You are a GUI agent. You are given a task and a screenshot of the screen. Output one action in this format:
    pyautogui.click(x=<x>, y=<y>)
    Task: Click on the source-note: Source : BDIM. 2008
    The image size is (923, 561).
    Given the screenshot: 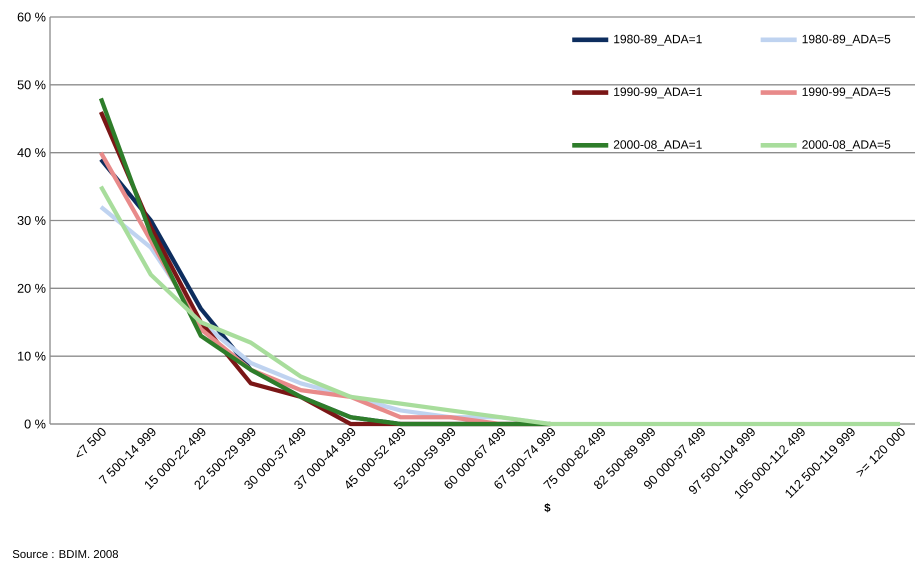 What is the action you would take?
    pyautogui.click(x=65, y=554)
    